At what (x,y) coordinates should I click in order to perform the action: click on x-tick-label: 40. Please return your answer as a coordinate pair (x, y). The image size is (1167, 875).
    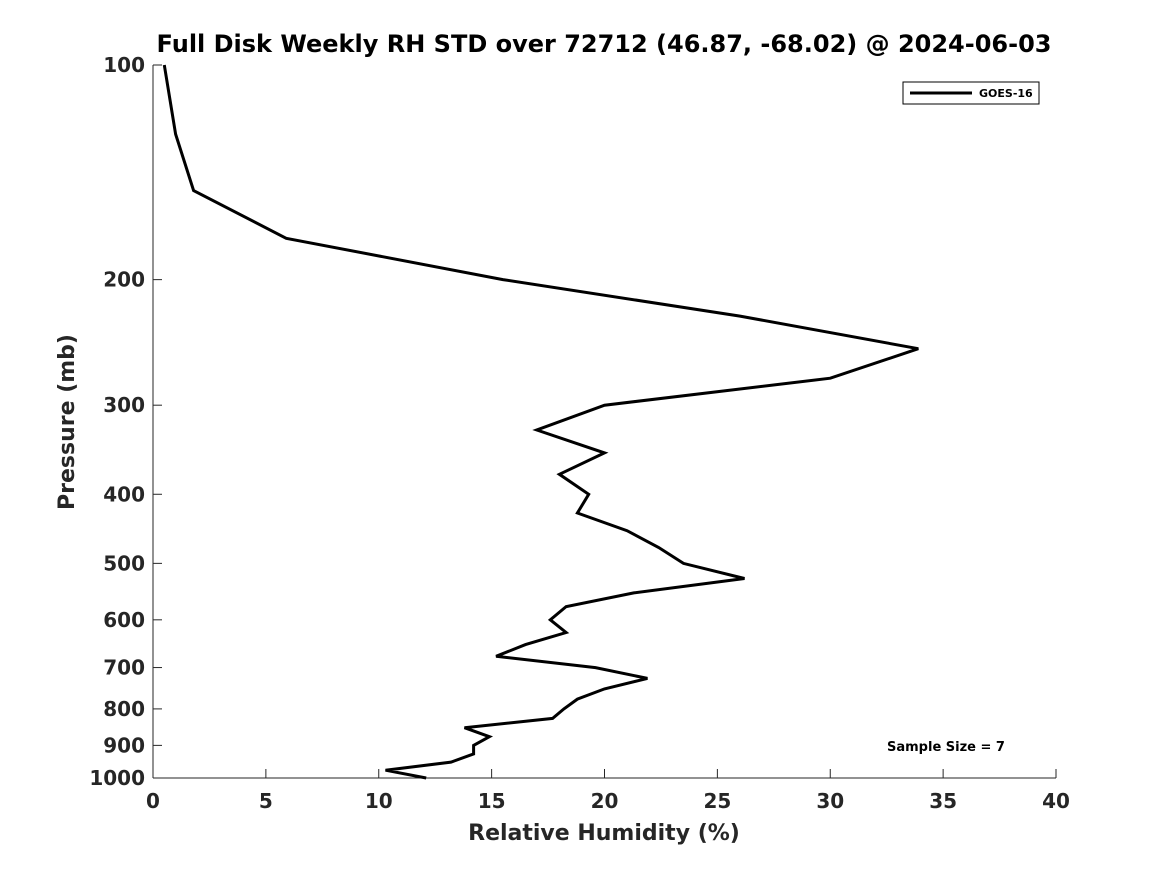
    Looking at the image, I should click on (1056, 801).